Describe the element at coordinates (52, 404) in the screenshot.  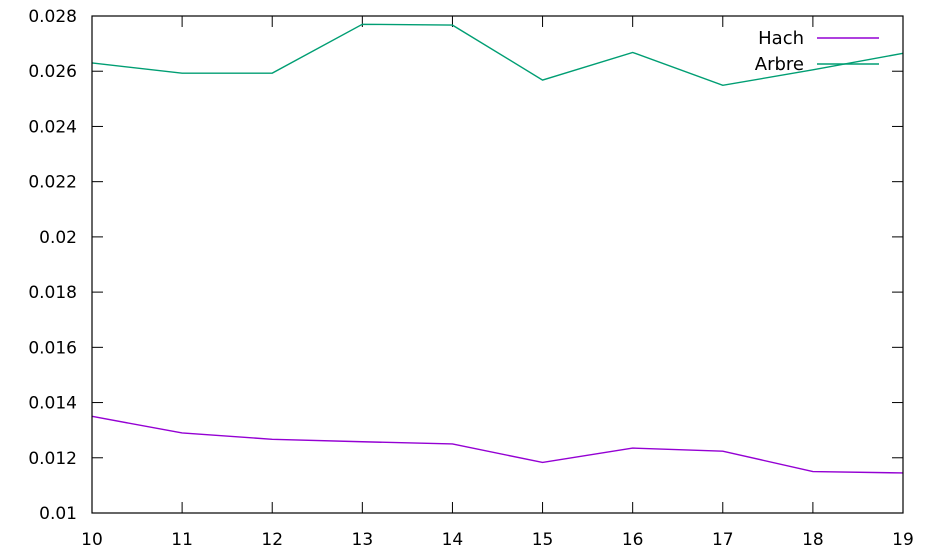
I see `y-tick-label: 0.014` at that location.